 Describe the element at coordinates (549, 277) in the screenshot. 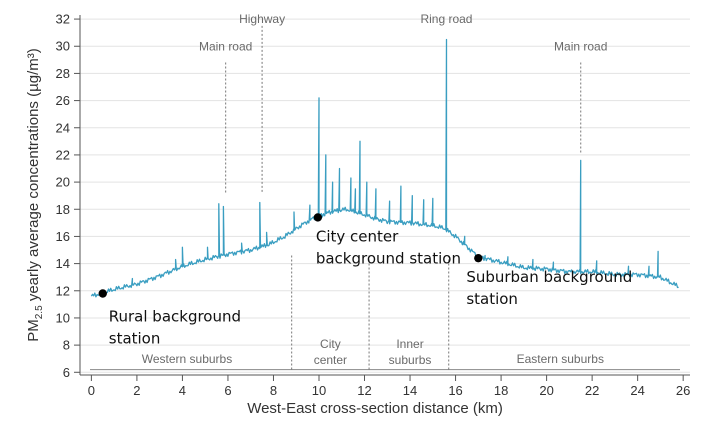

I see `station-label: Suburban background` at that location.